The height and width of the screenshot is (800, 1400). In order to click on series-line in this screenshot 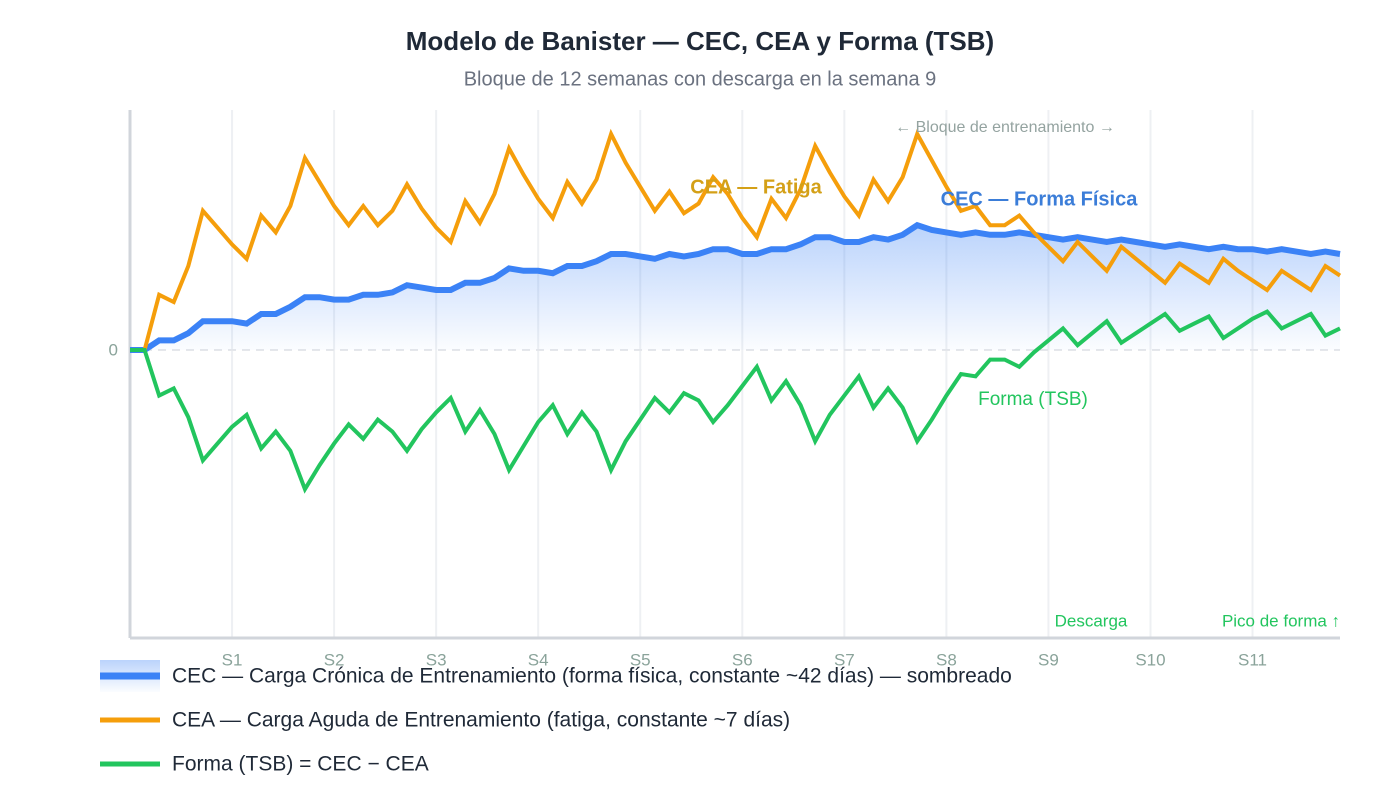, I will do `click(735, 287)`.